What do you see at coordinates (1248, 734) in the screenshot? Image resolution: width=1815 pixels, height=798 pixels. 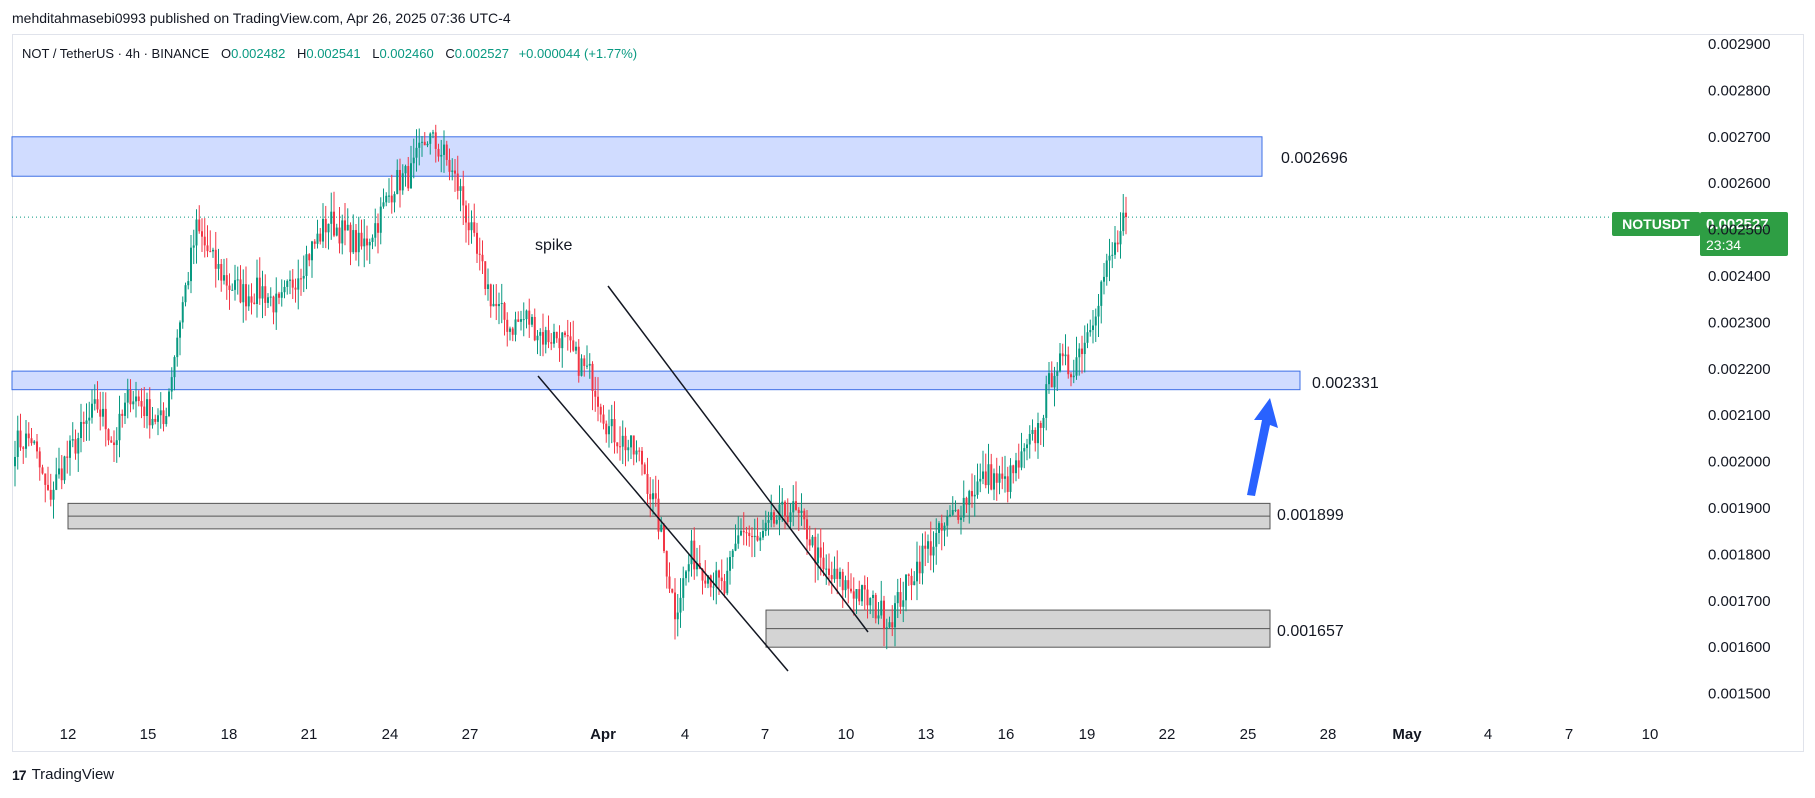 I see `x-tick-label: 25` at bounding box center [1248, 734].